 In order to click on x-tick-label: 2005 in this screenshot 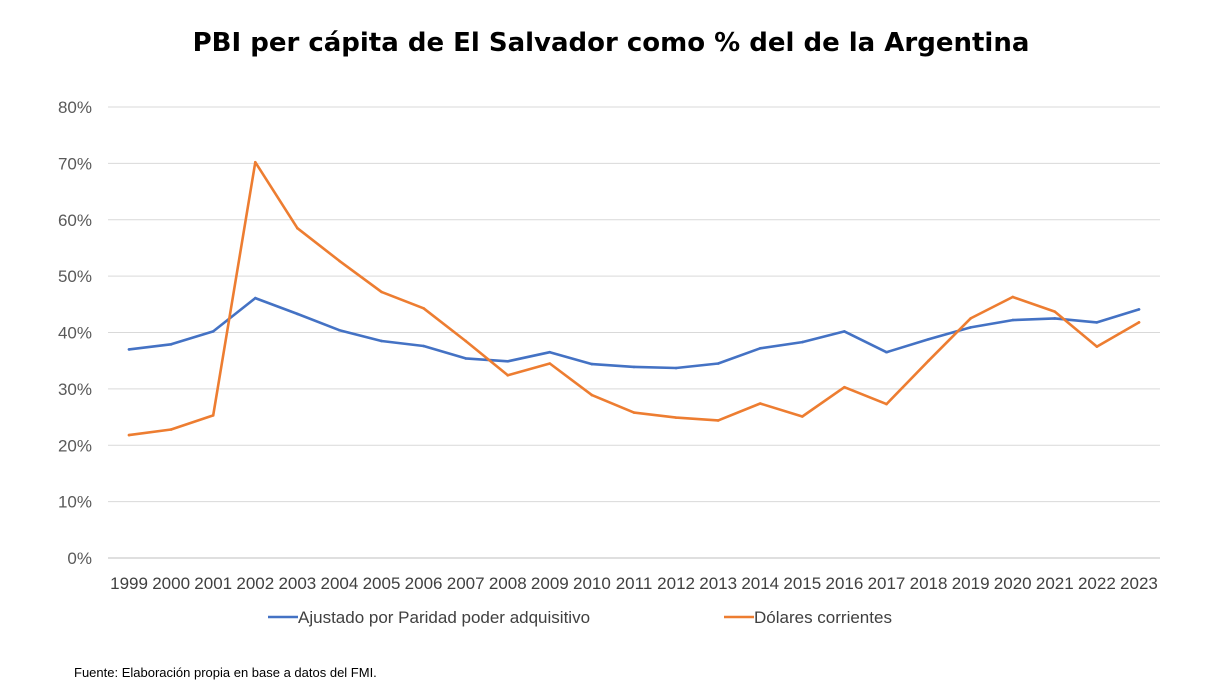, I will do `click(382, 583)`.